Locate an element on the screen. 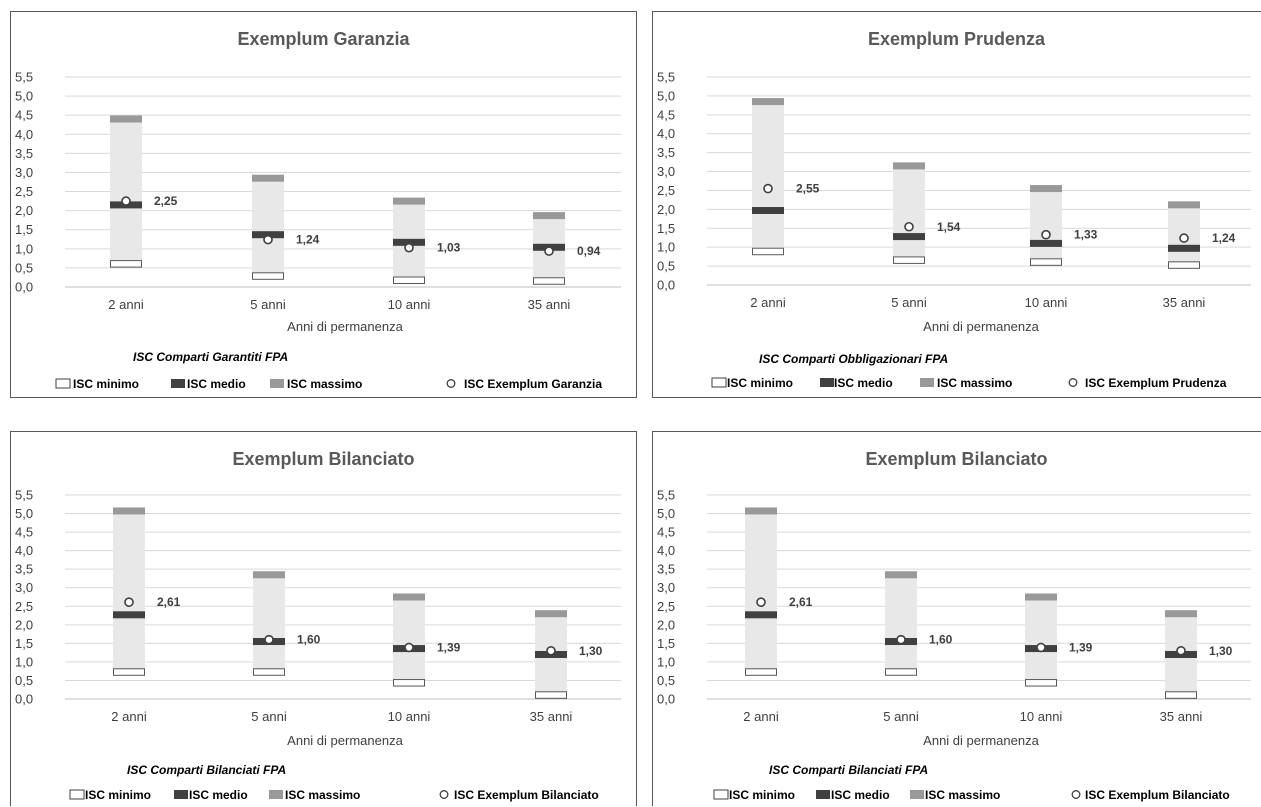  data-label: 1,30 is located at coordinates (1221, 651).